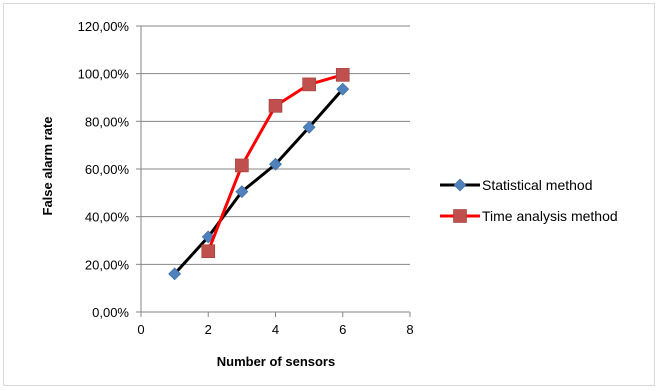 The height and width of the screenshot is (391, 660). Describe the element at coordinates (140, 329) in the screenshot. I see `x-tick-label: 0` at that location.